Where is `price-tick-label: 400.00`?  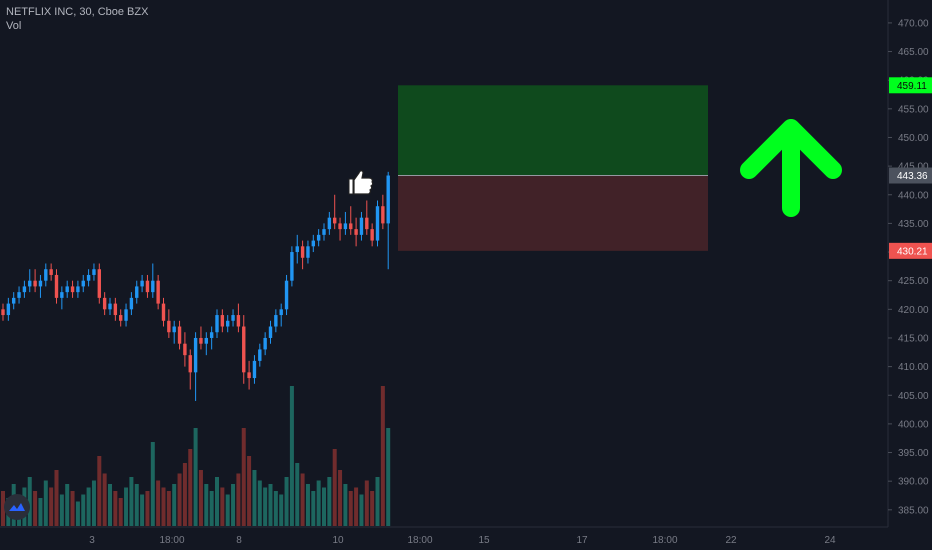 price-tick-label: 400.00 is located at coordinates (913, 424).